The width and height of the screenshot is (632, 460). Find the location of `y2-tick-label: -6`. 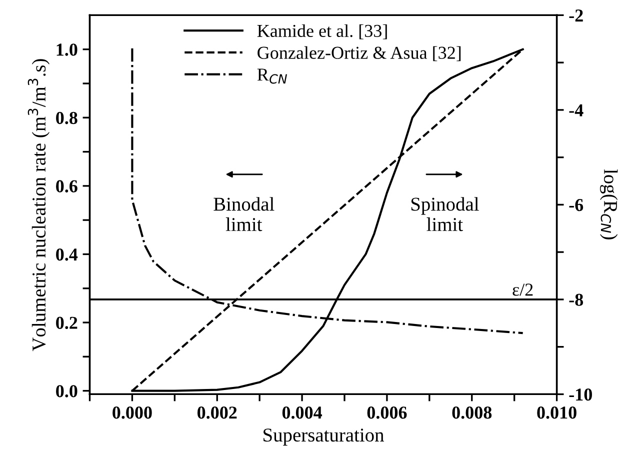

y2-tick-label: -6 is located at coordinates (576, 205).